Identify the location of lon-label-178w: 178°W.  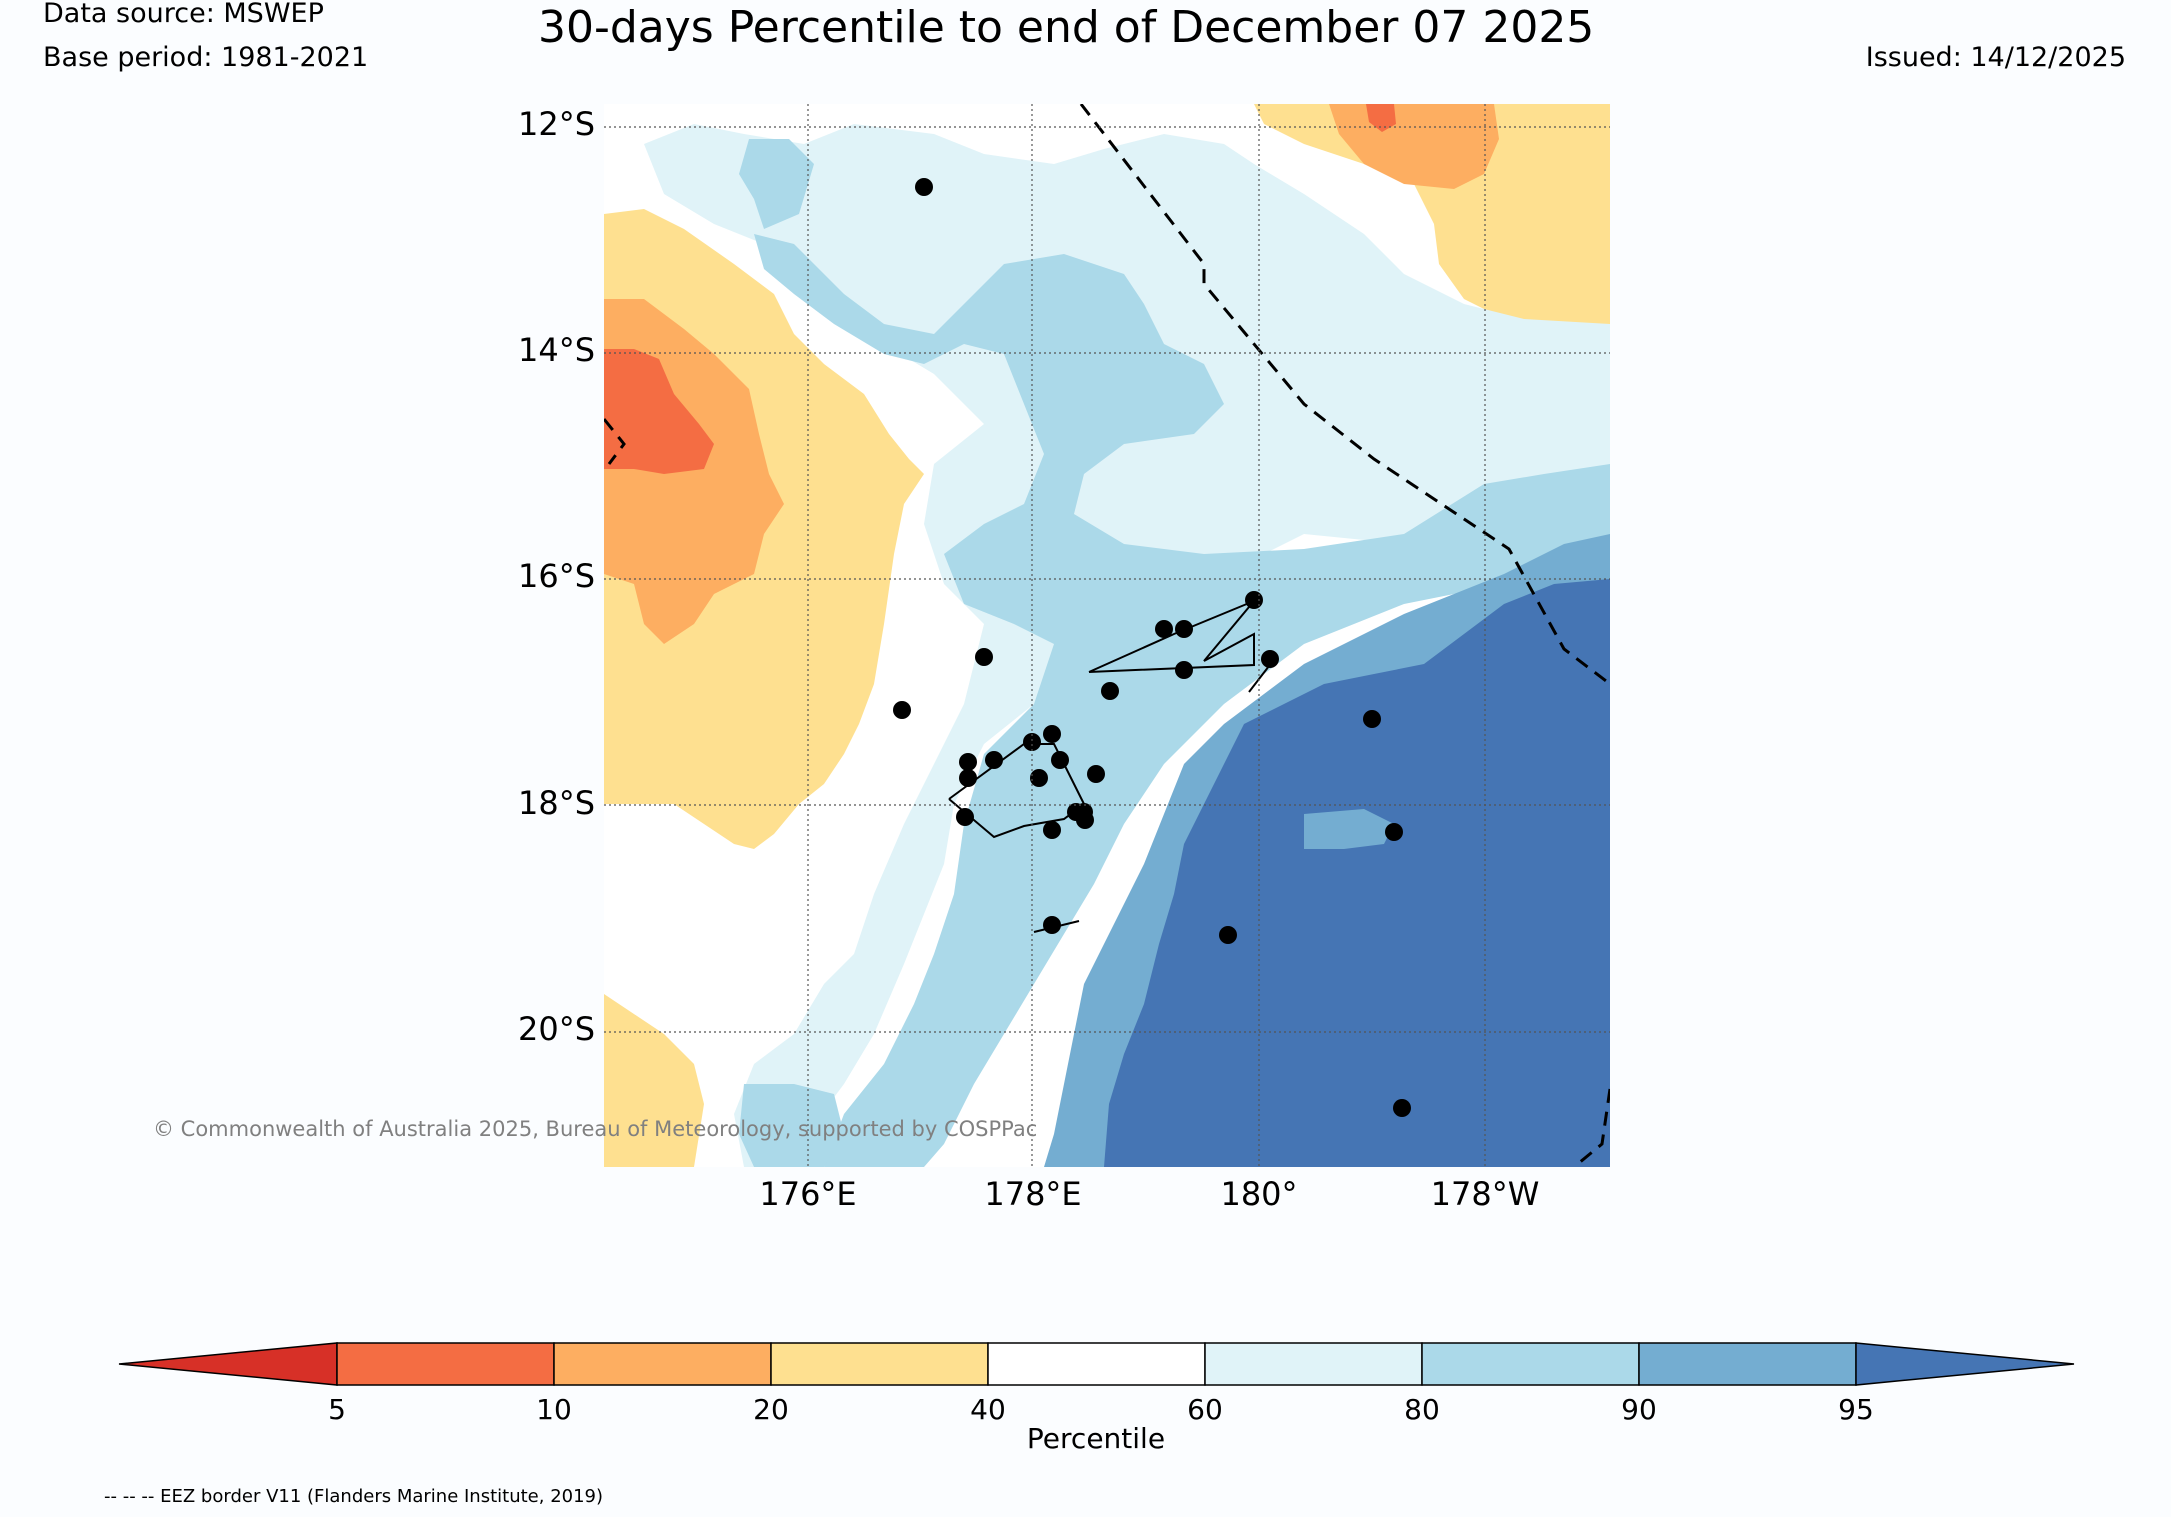
(1485, 1194).